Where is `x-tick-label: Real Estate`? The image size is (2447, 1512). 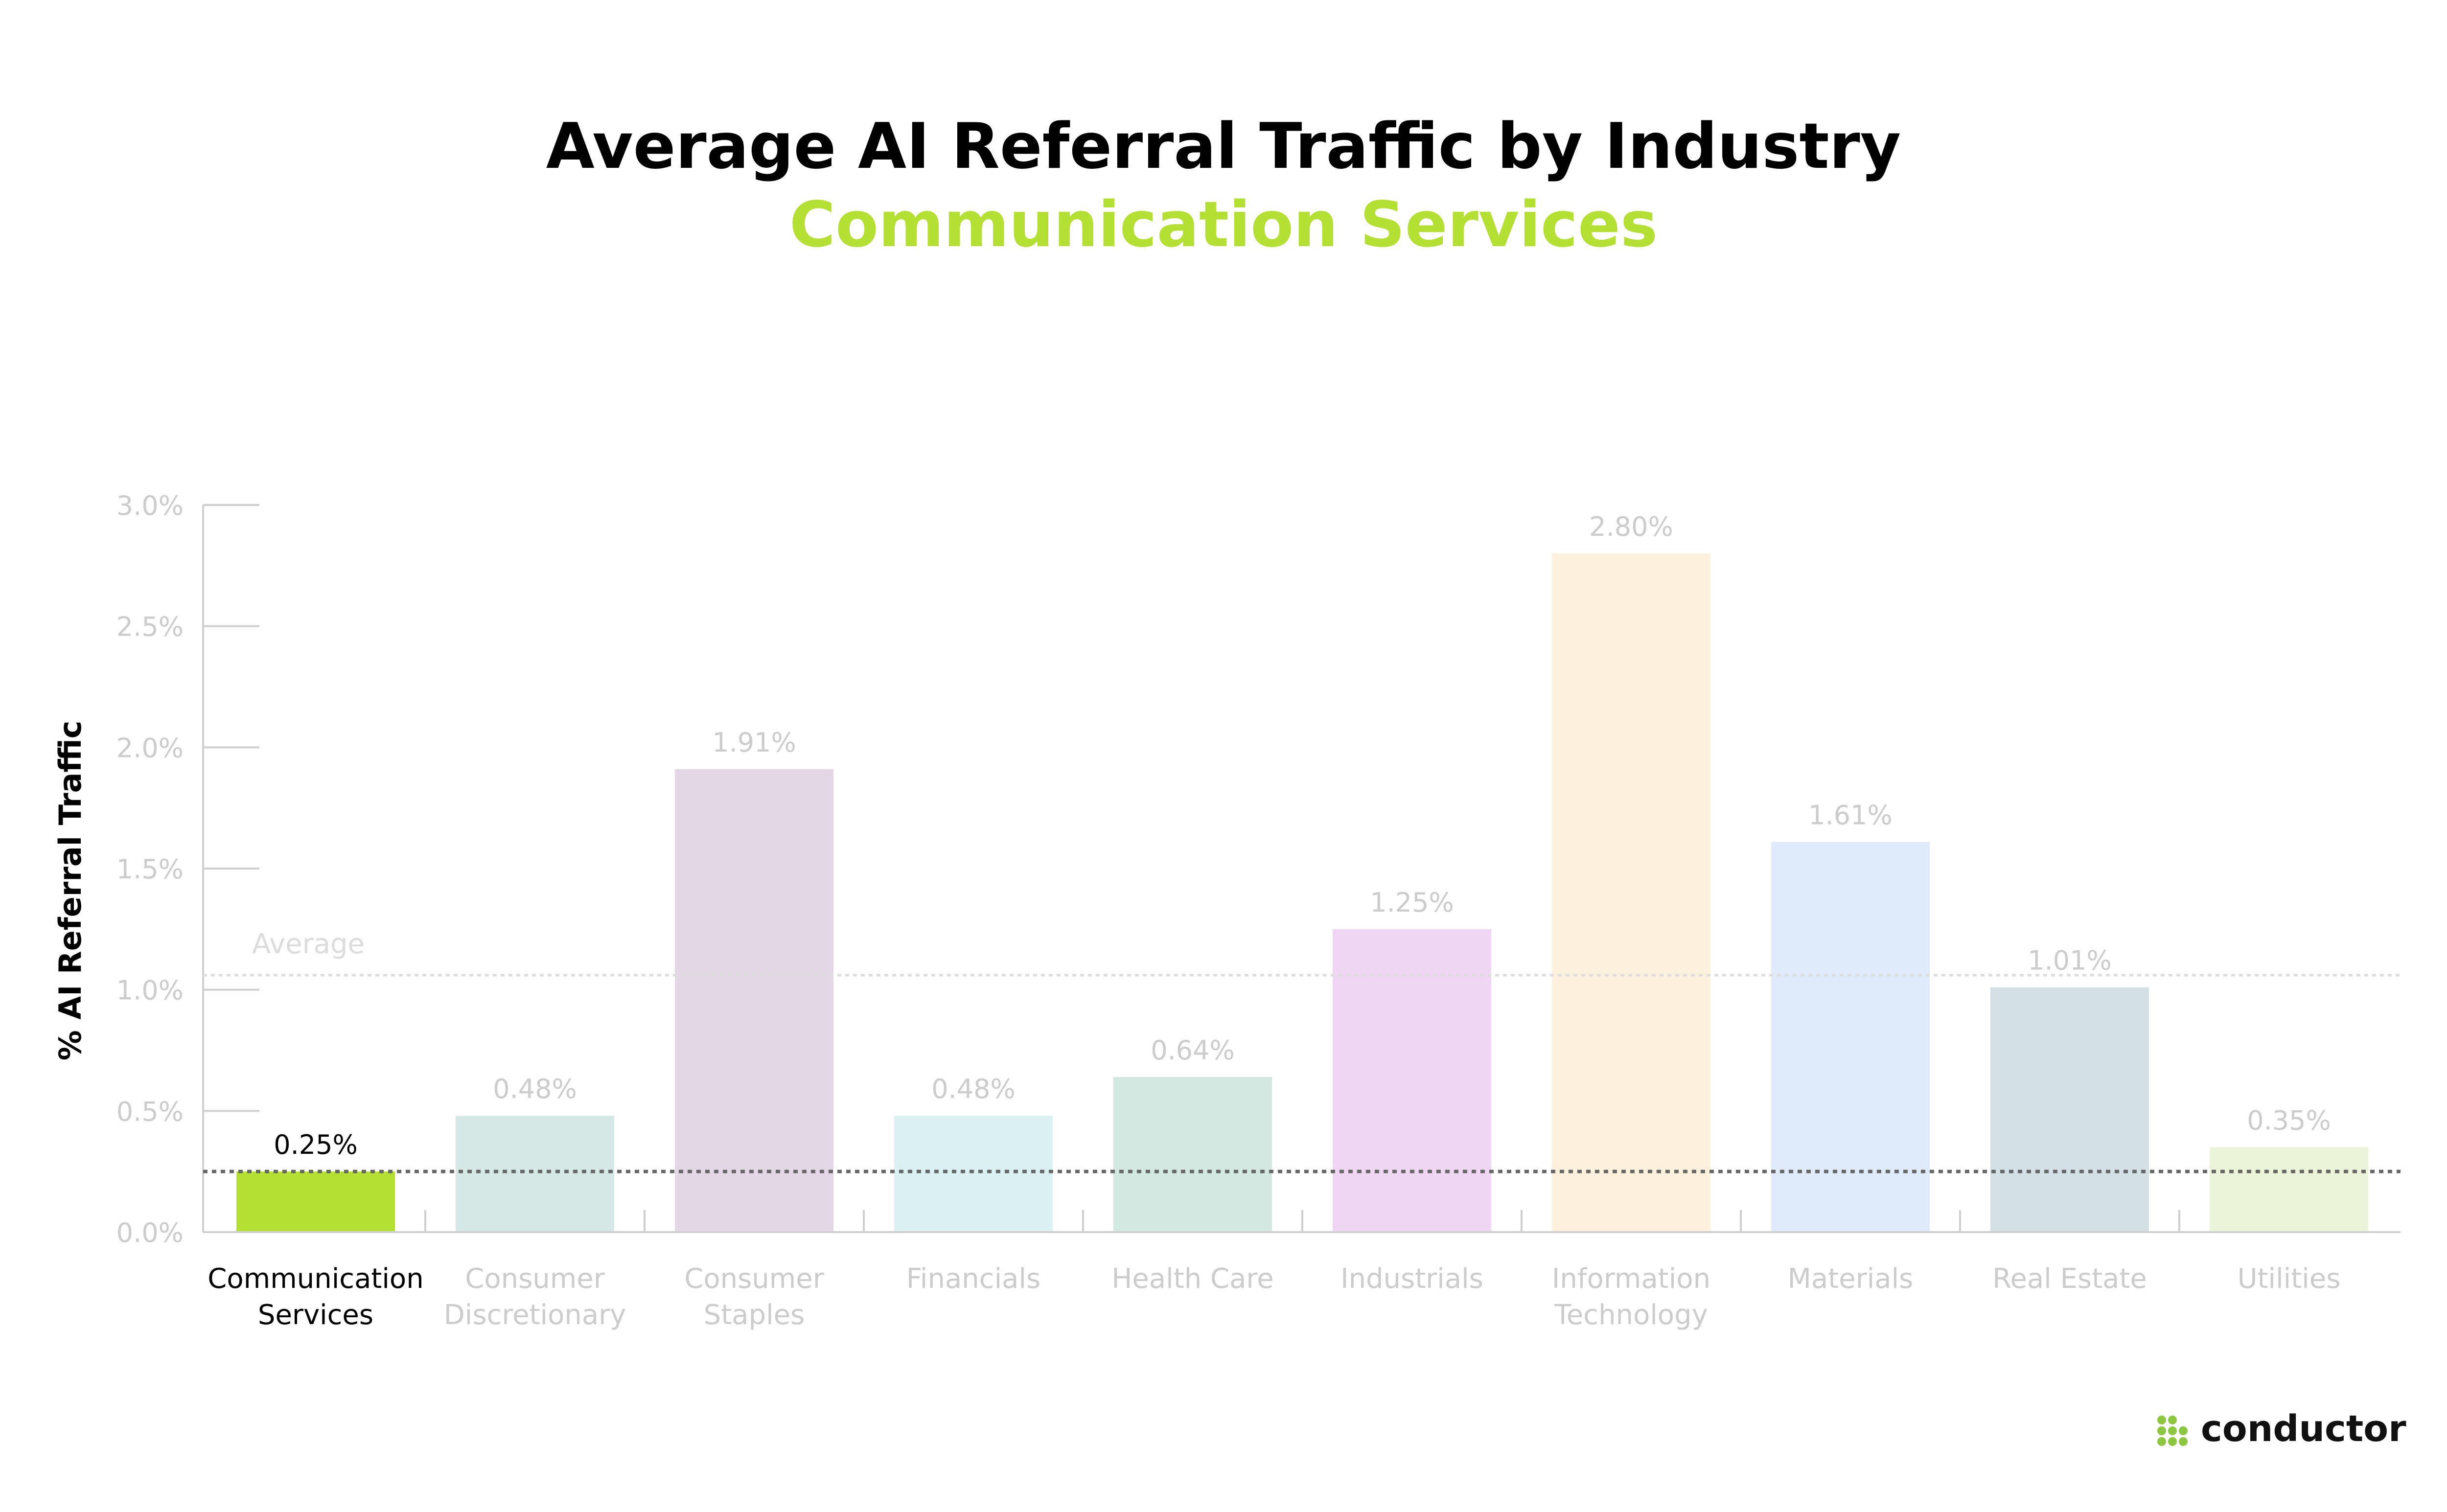
x-tick-label: Real Estate is located at coordinates (2070, 1279).